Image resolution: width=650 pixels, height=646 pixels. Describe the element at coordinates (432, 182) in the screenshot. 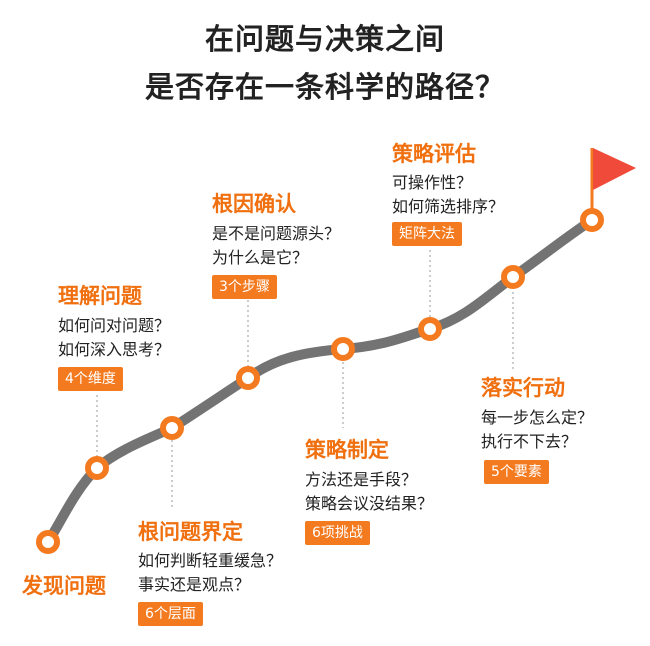

I see `stage-evaluate-question-1: 可操作性？` at that location.